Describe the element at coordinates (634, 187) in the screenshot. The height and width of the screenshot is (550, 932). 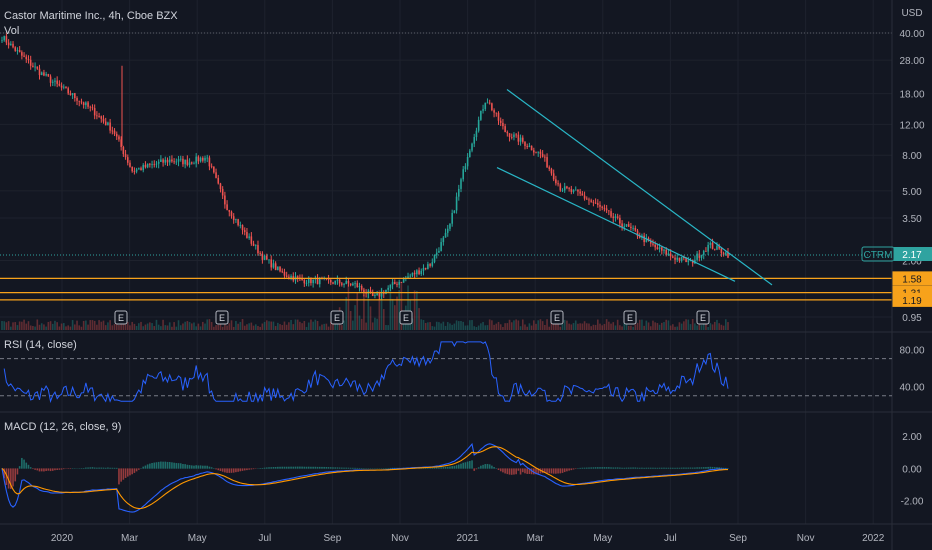
I see `wedge-trendlines` at that location.